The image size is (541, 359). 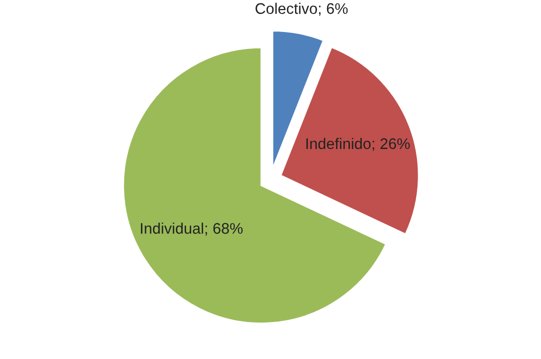 I want to click on slice-label: Individual; 68%, so click(x=191, y=229).